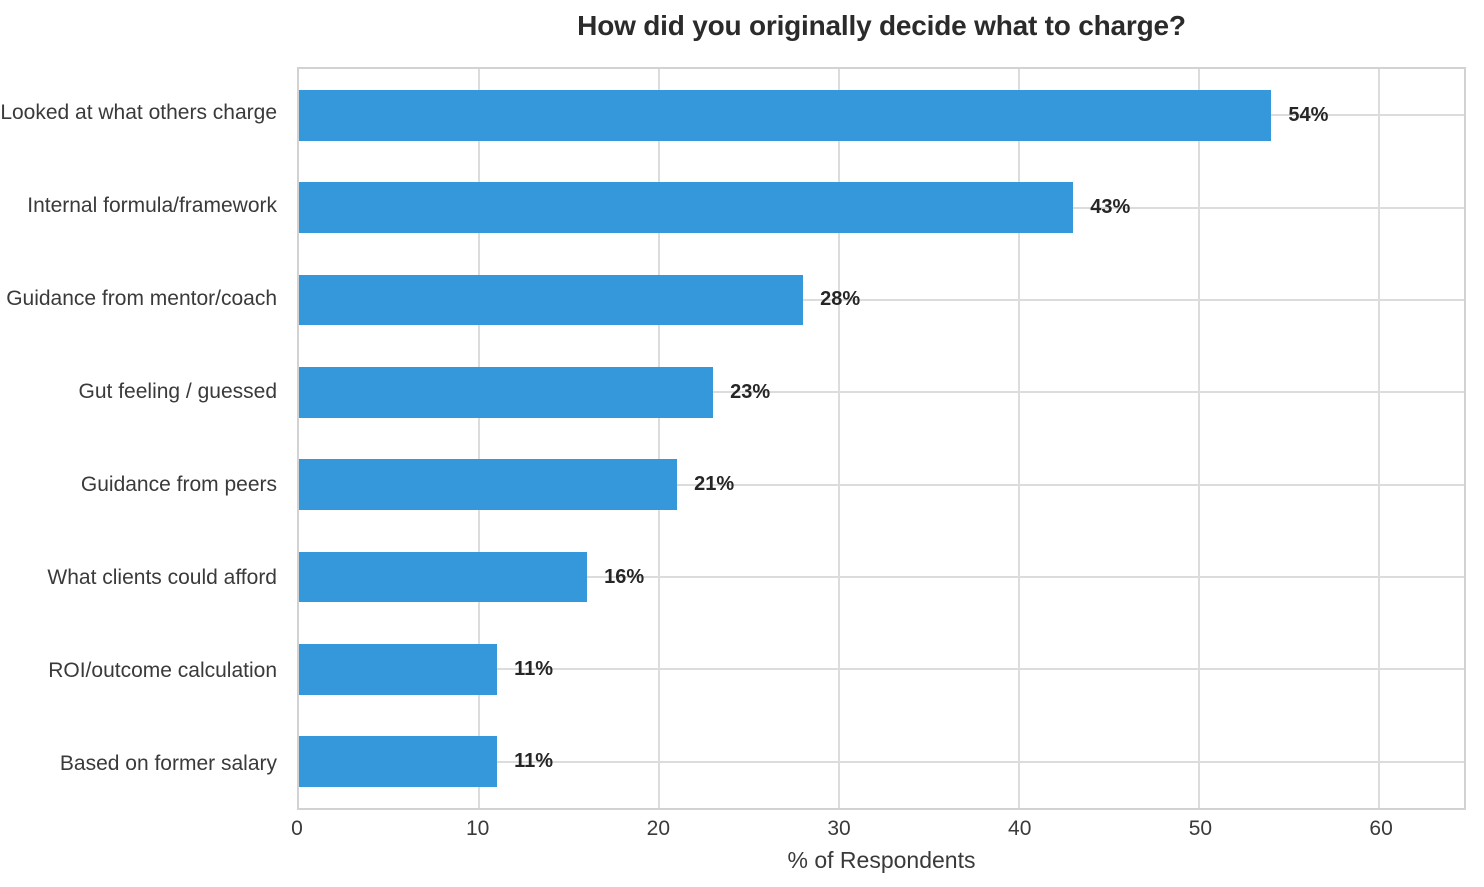 This screenshot has height=887, width=1484. What do you see at coordinates (1381, 828) in the screenshot?
I see `x-tick-label: 60` at bounding box center [1381, 828].